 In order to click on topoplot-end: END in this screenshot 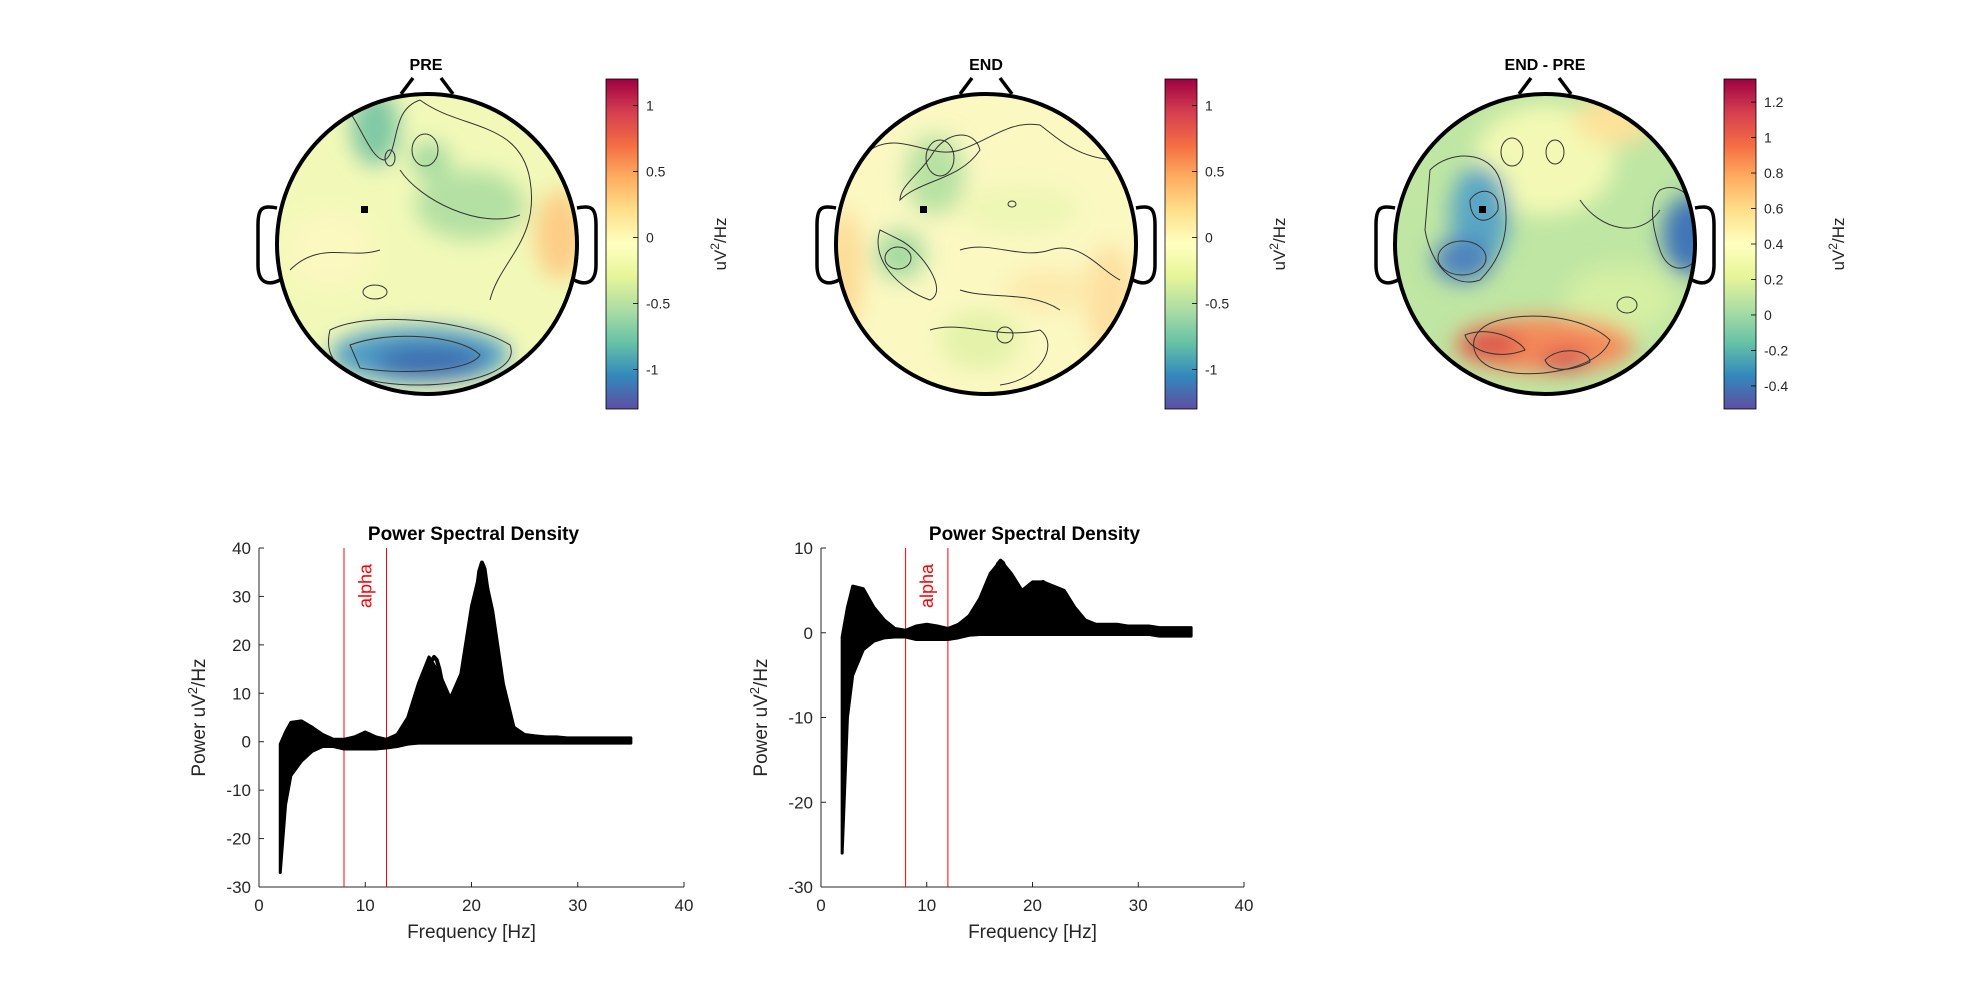, I will do `click(1052, 233)`.